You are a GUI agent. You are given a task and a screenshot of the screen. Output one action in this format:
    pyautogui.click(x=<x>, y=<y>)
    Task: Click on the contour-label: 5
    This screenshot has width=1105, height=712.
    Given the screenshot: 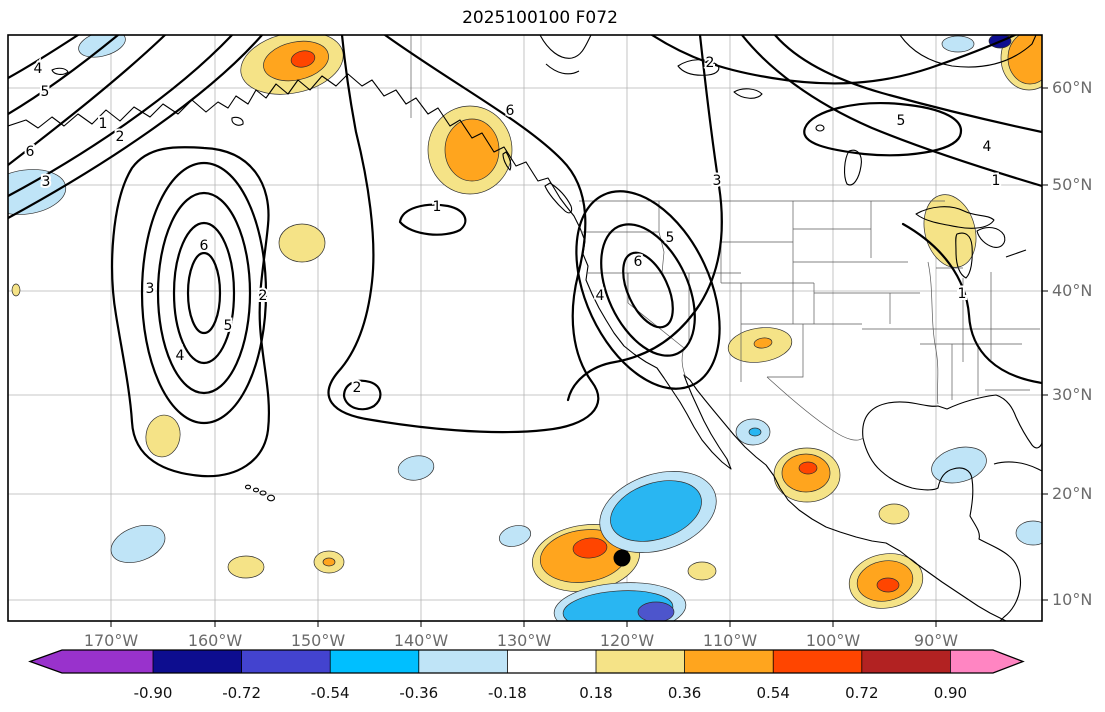 What is the action you would take?
    pyautogui.click(x=45, y=92)
    